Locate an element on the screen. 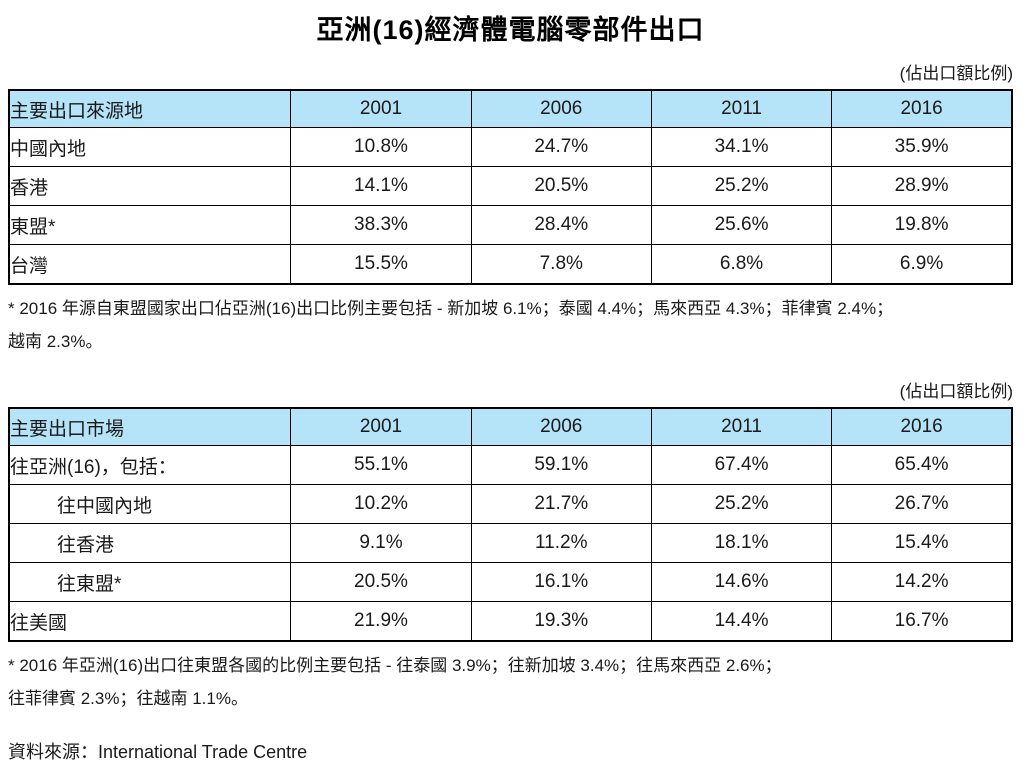  table-row-to-mainland-china: 往中國內地 10.2% 21.7% 25.2% 26.7% is located at coordinates (510, 504).